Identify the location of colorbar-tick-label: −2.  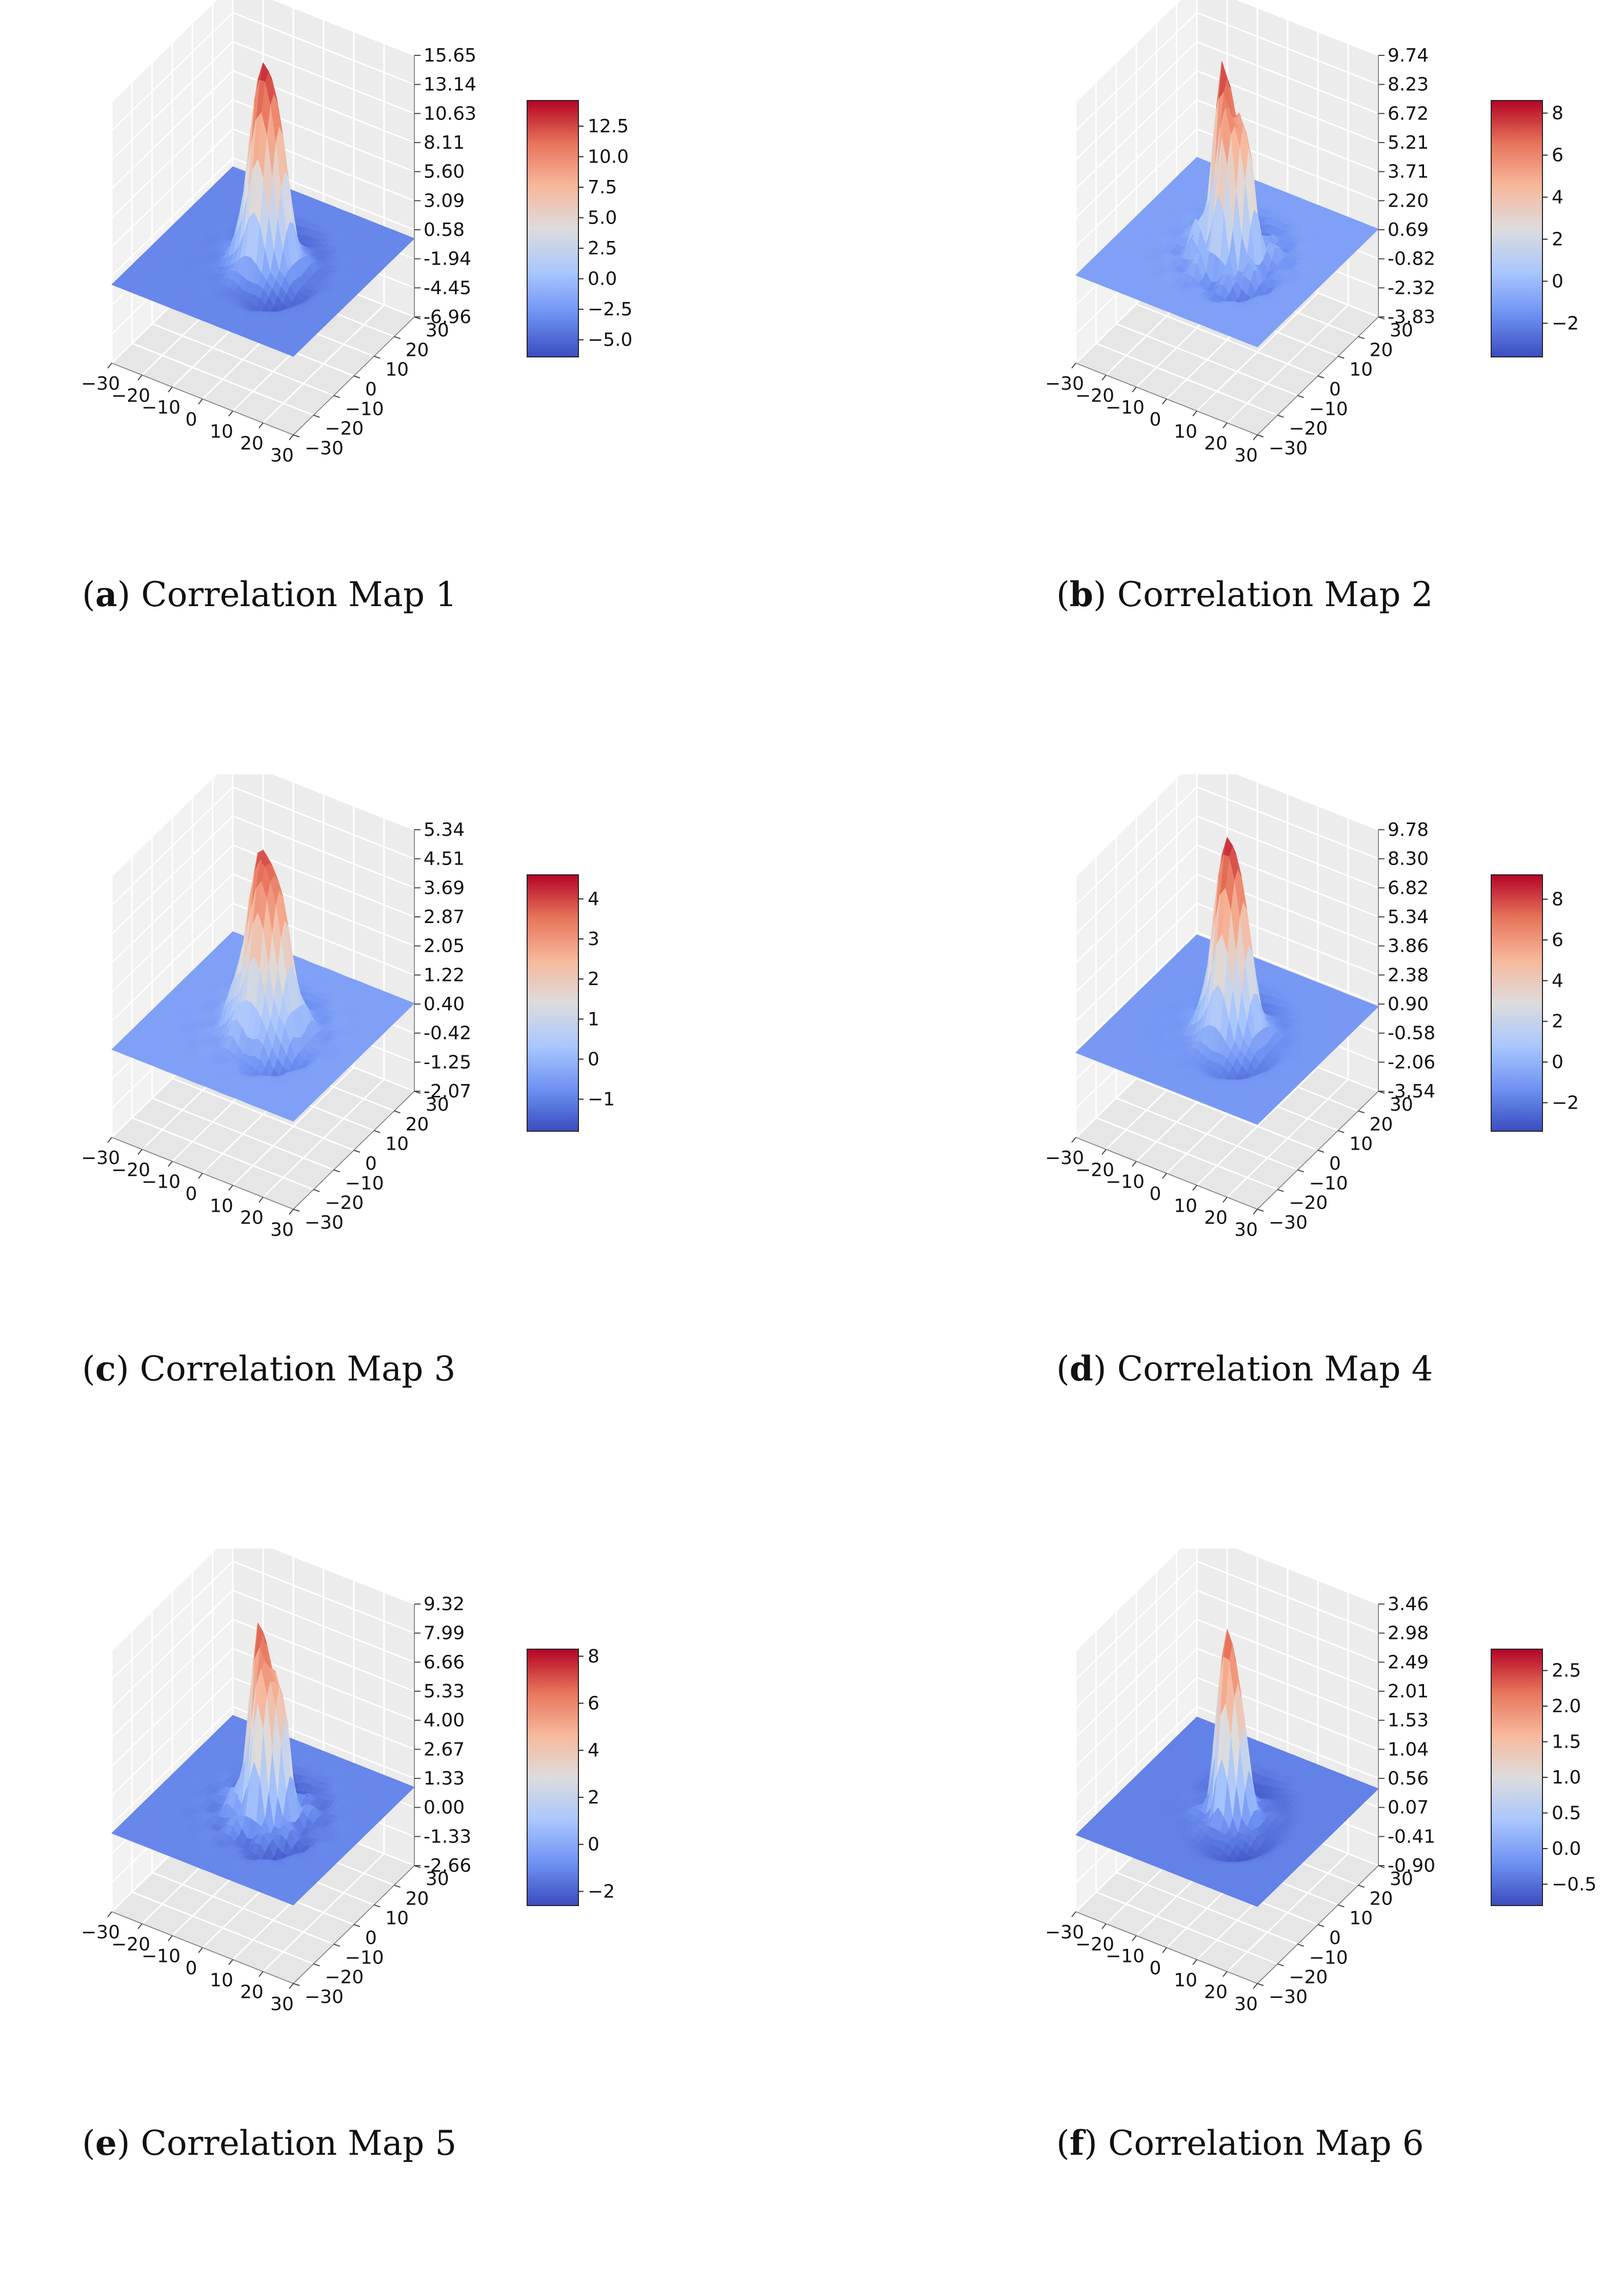
(1565, 323).